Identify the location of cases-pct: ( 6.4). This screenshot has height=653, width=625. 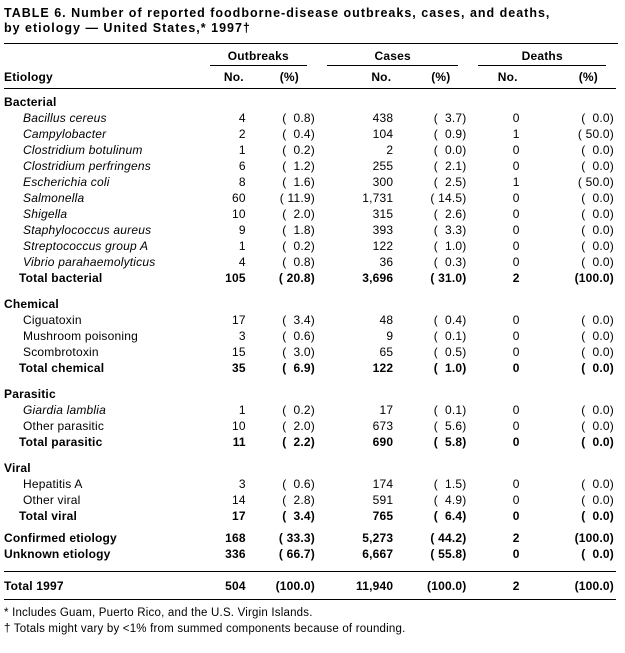
(450, 516).